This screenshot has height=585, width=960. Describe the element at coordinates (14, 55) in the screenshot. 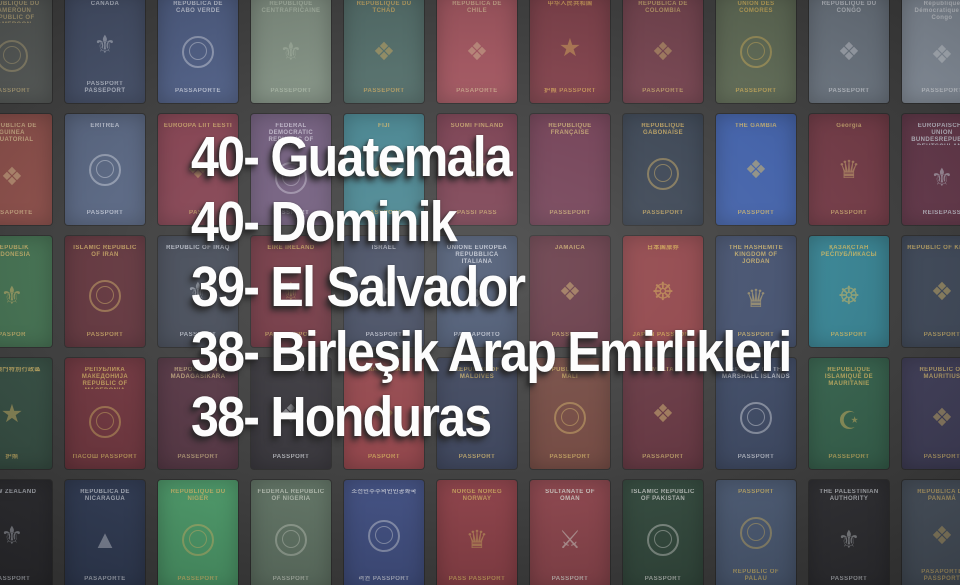

I see `cameroon-emblem-icon` at that location.